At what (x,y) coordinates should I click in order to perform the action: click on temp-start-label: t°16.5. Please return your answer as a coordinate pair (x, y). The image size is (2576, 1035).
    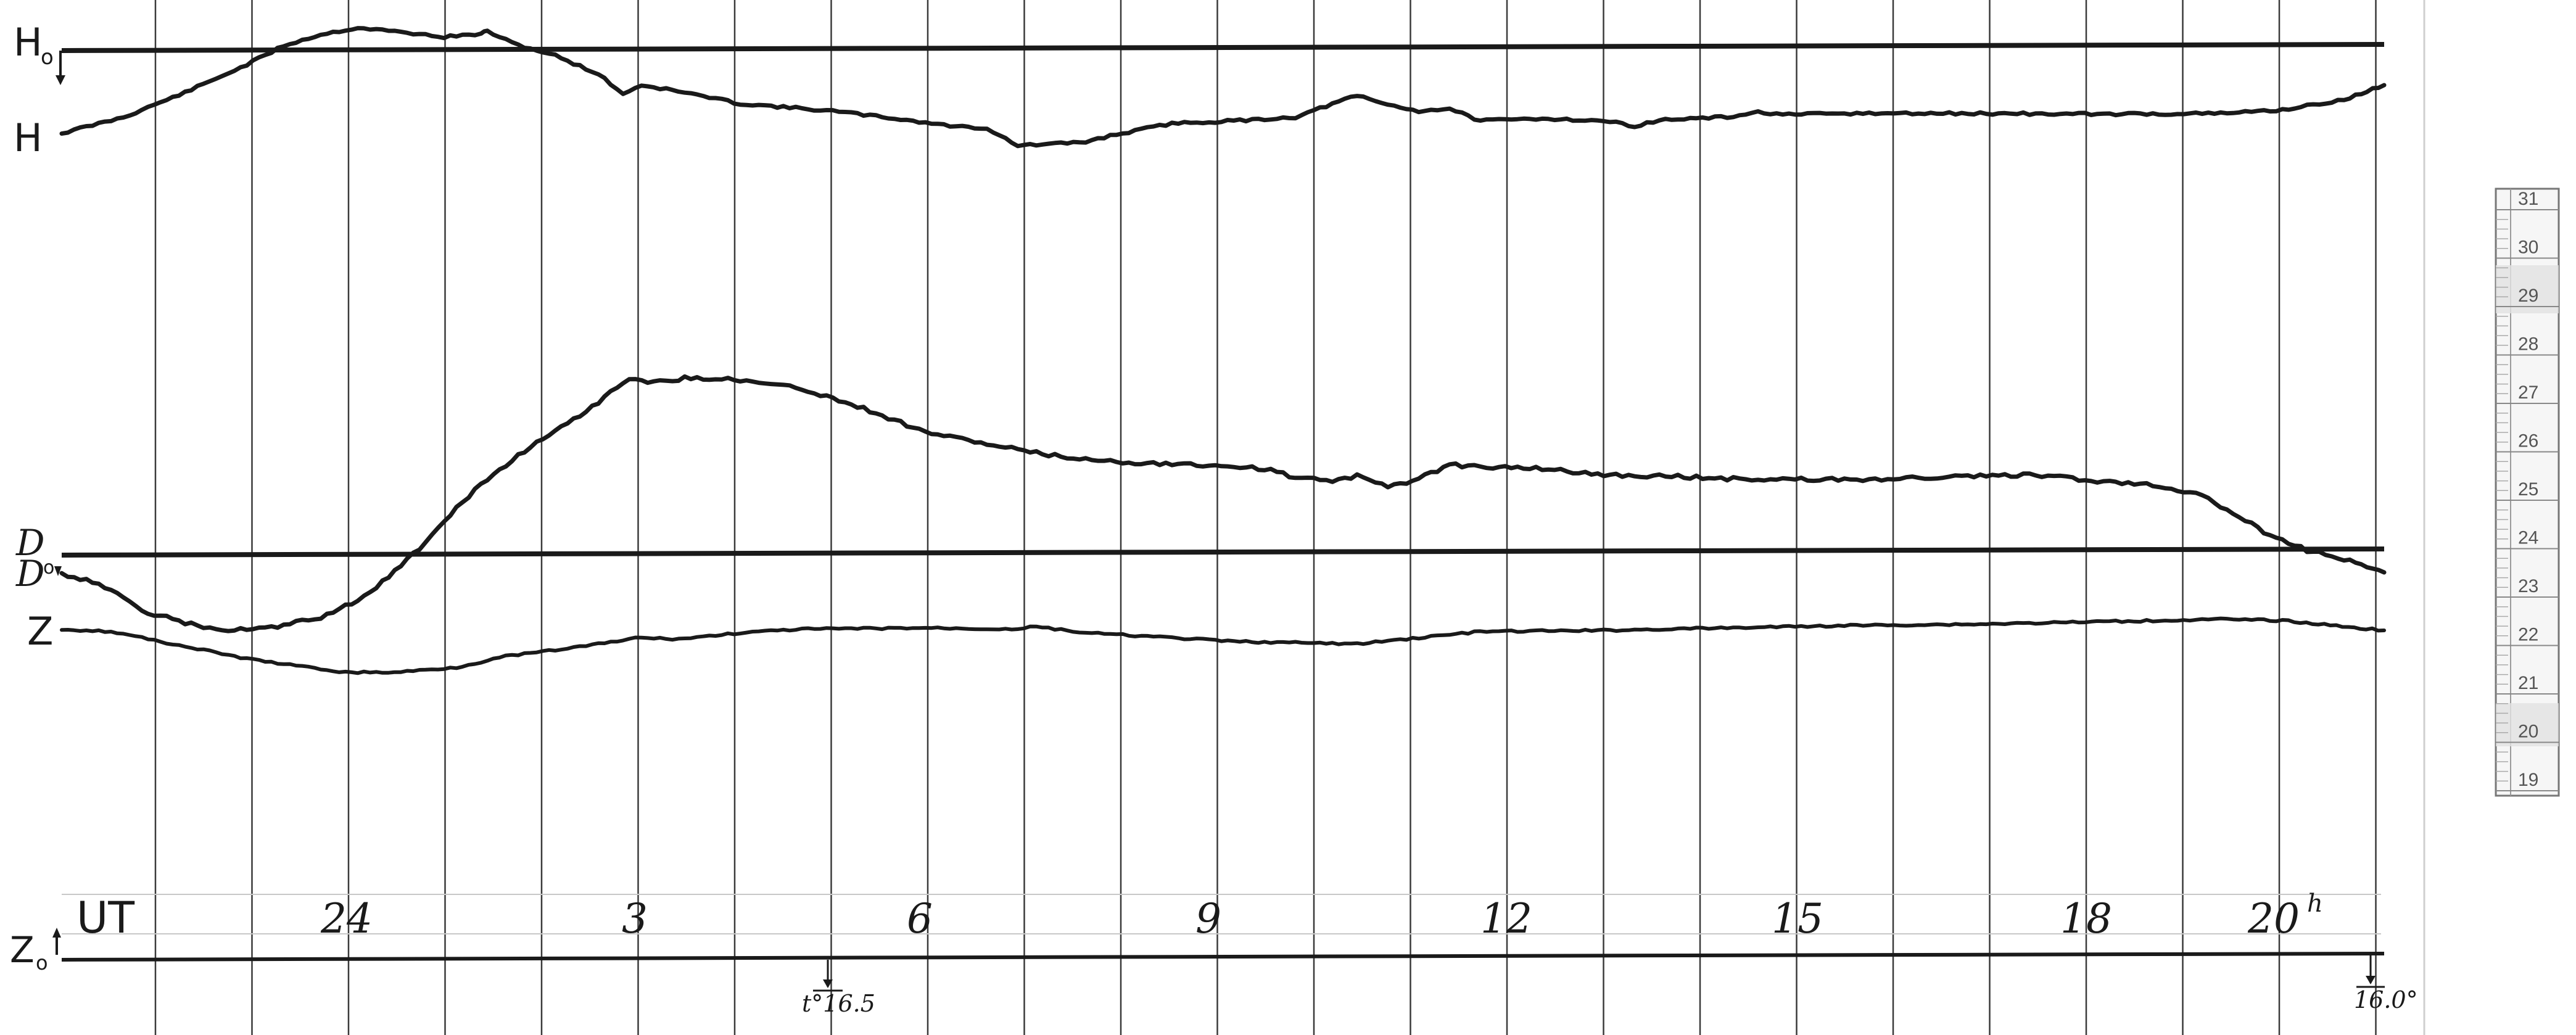
    Looking at the image, I should click on (839, 1003).